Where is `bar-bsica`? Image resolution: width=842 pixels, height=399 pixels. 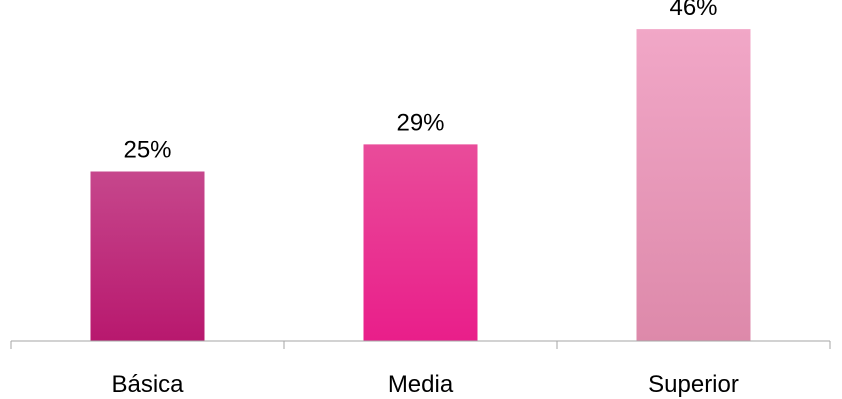 bar-bsica is located at coordinates (147, 256).